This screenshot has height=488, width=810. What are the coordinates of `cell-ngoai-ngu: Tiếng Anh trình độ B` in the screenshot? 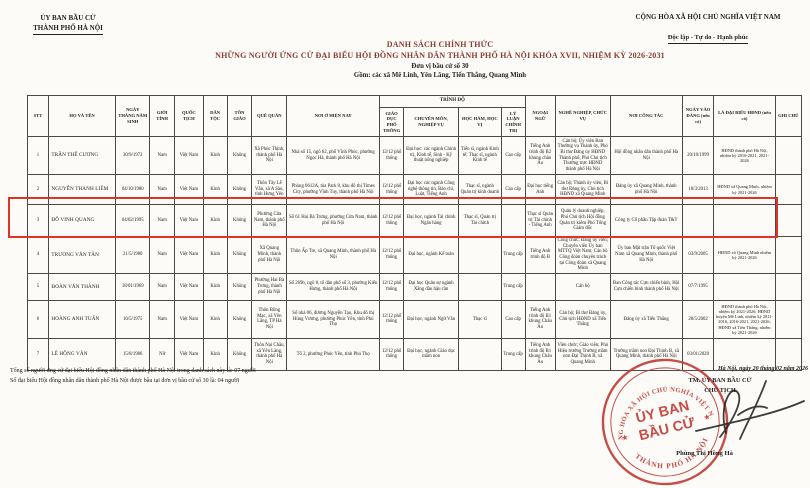 It's located at (540, 255).